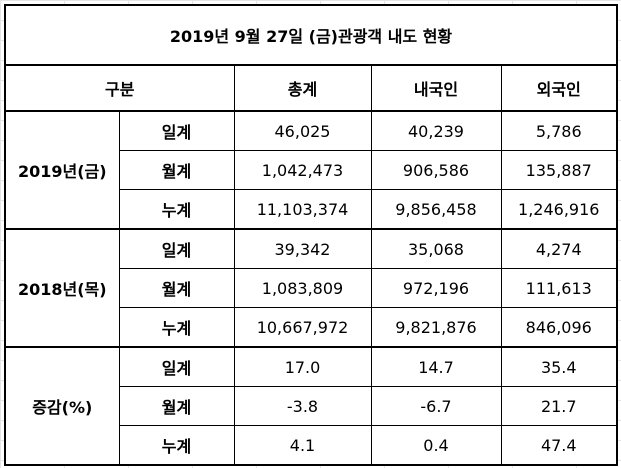 This screenshot has height=468, width=621. I want to click on value-cell: 9,856,458, so click(436, 209).